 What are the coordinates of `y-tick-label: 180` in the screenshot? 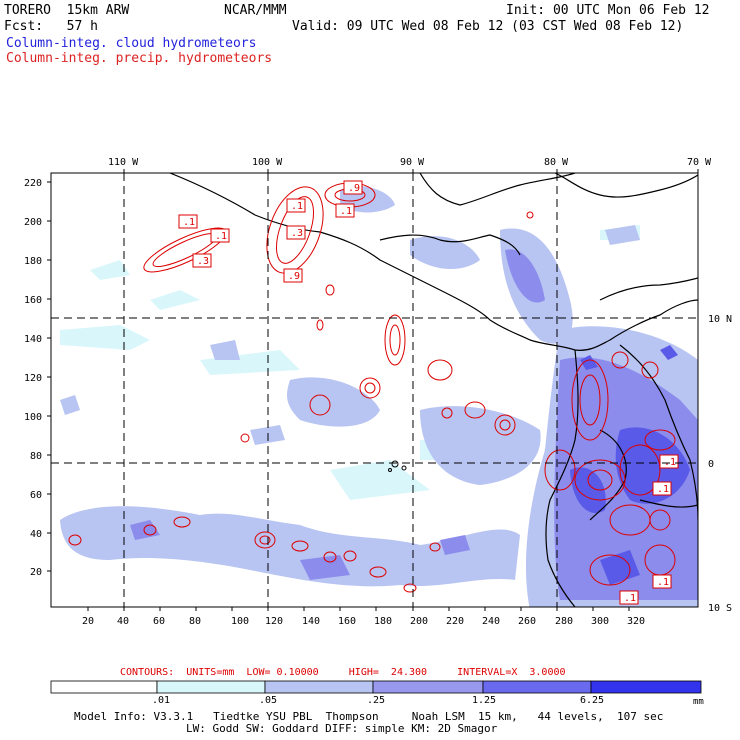 It's located at (33, 261).